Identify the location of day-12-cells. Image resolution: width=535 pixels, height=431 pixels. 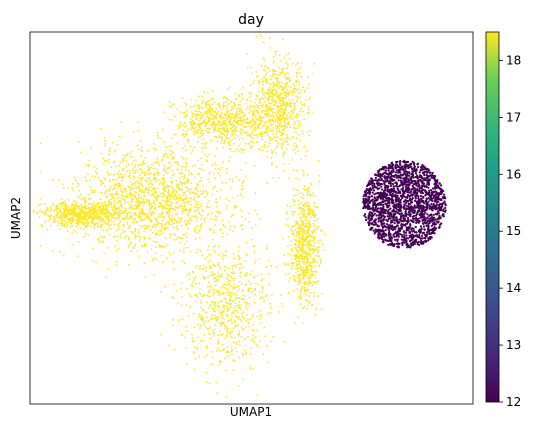
(404, 204).